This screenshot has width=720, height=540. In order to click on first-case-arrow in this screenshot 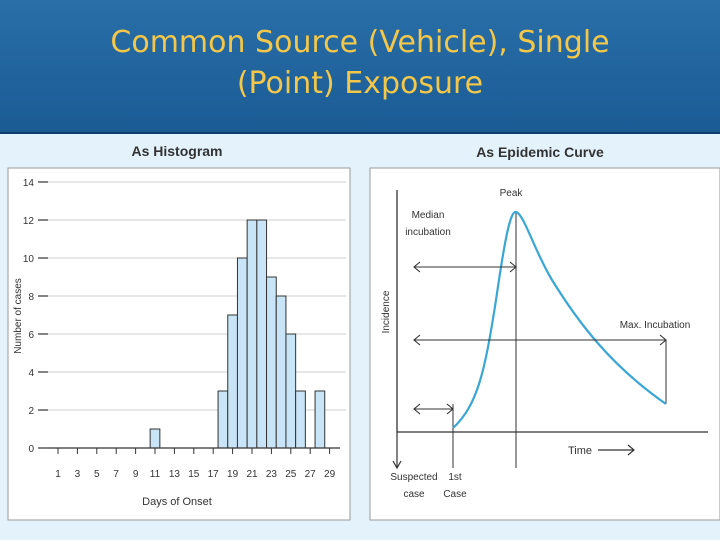, I will do `click(433, 409)`.